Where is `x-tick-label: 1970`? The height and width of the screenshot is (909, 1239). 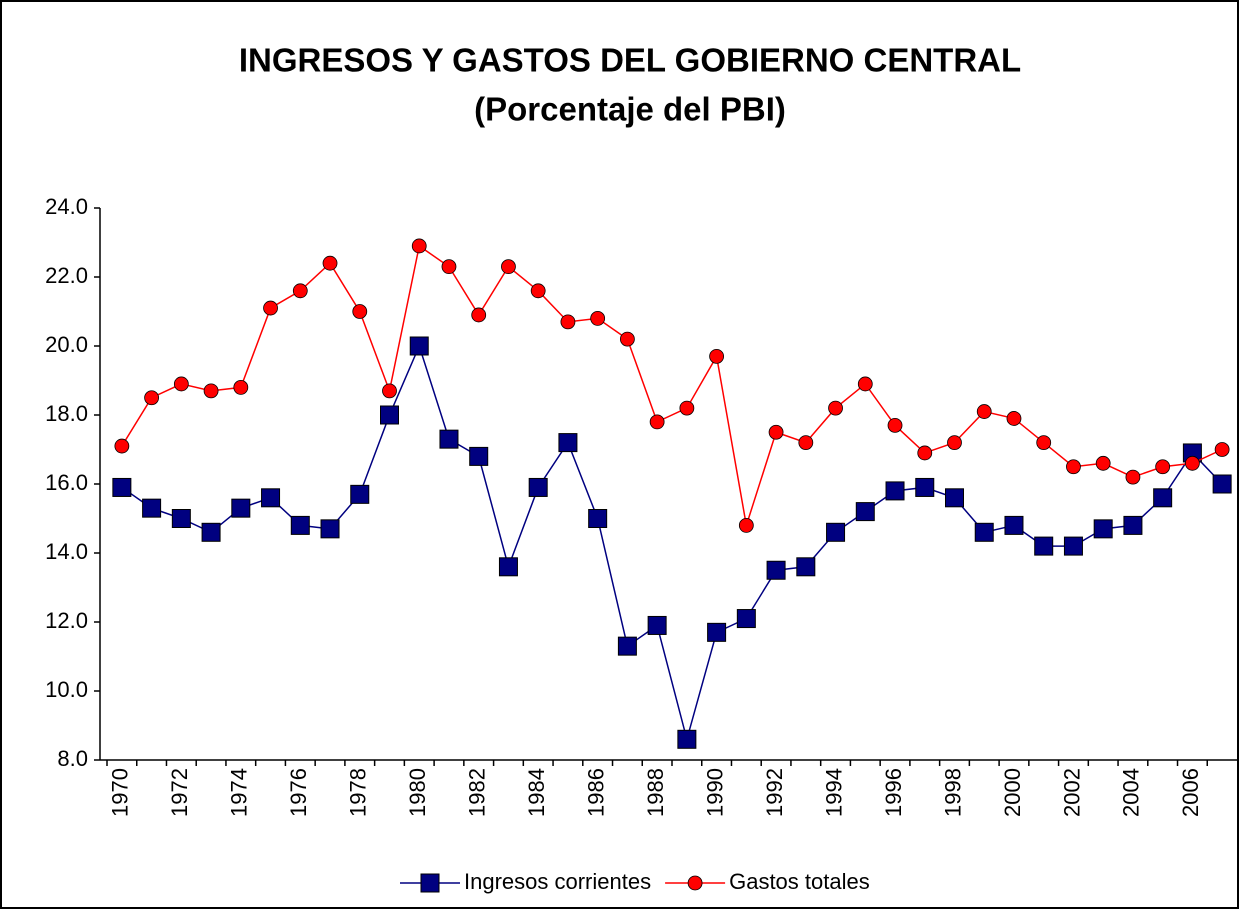 x-tick-label: 1970 is located at coordinates (120, 792).